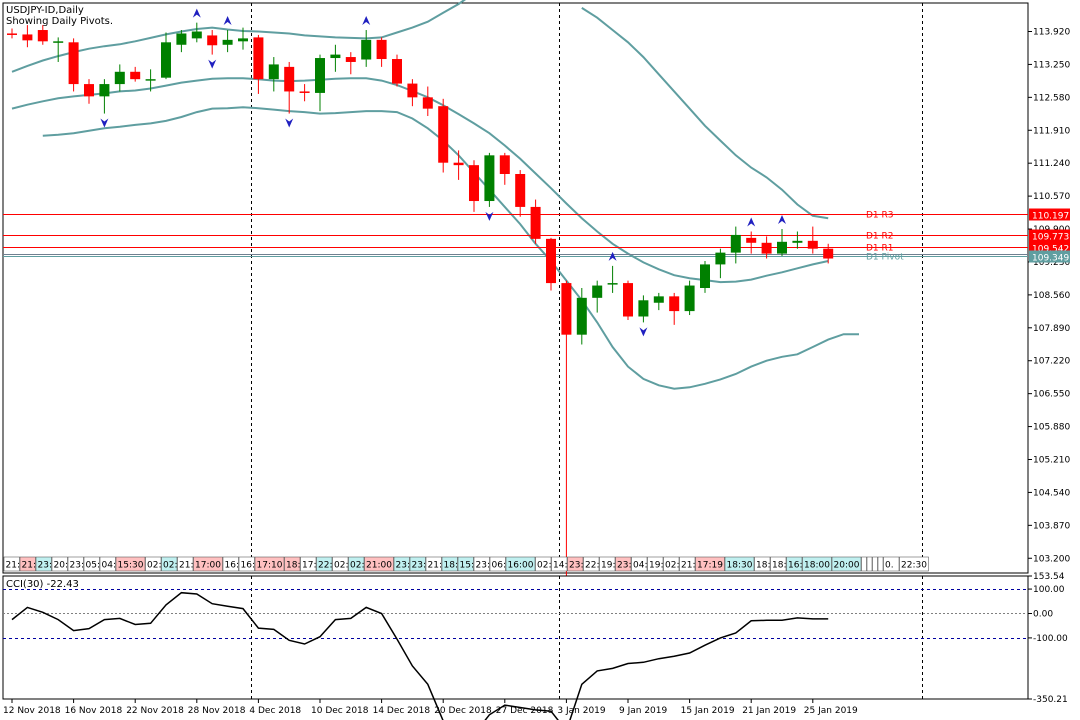 This screenshot has height=720, width=1080. Describe the element at coordinates (32, 711) in the screenshot. I see `date-tick-label: 12 Nov 2018` at that location.